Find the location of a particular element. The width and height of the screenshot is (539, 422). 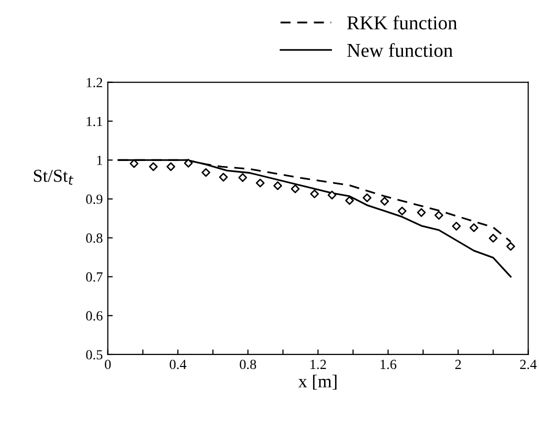

x-tick-label: 0.4 is located at coordinates (178, 365).